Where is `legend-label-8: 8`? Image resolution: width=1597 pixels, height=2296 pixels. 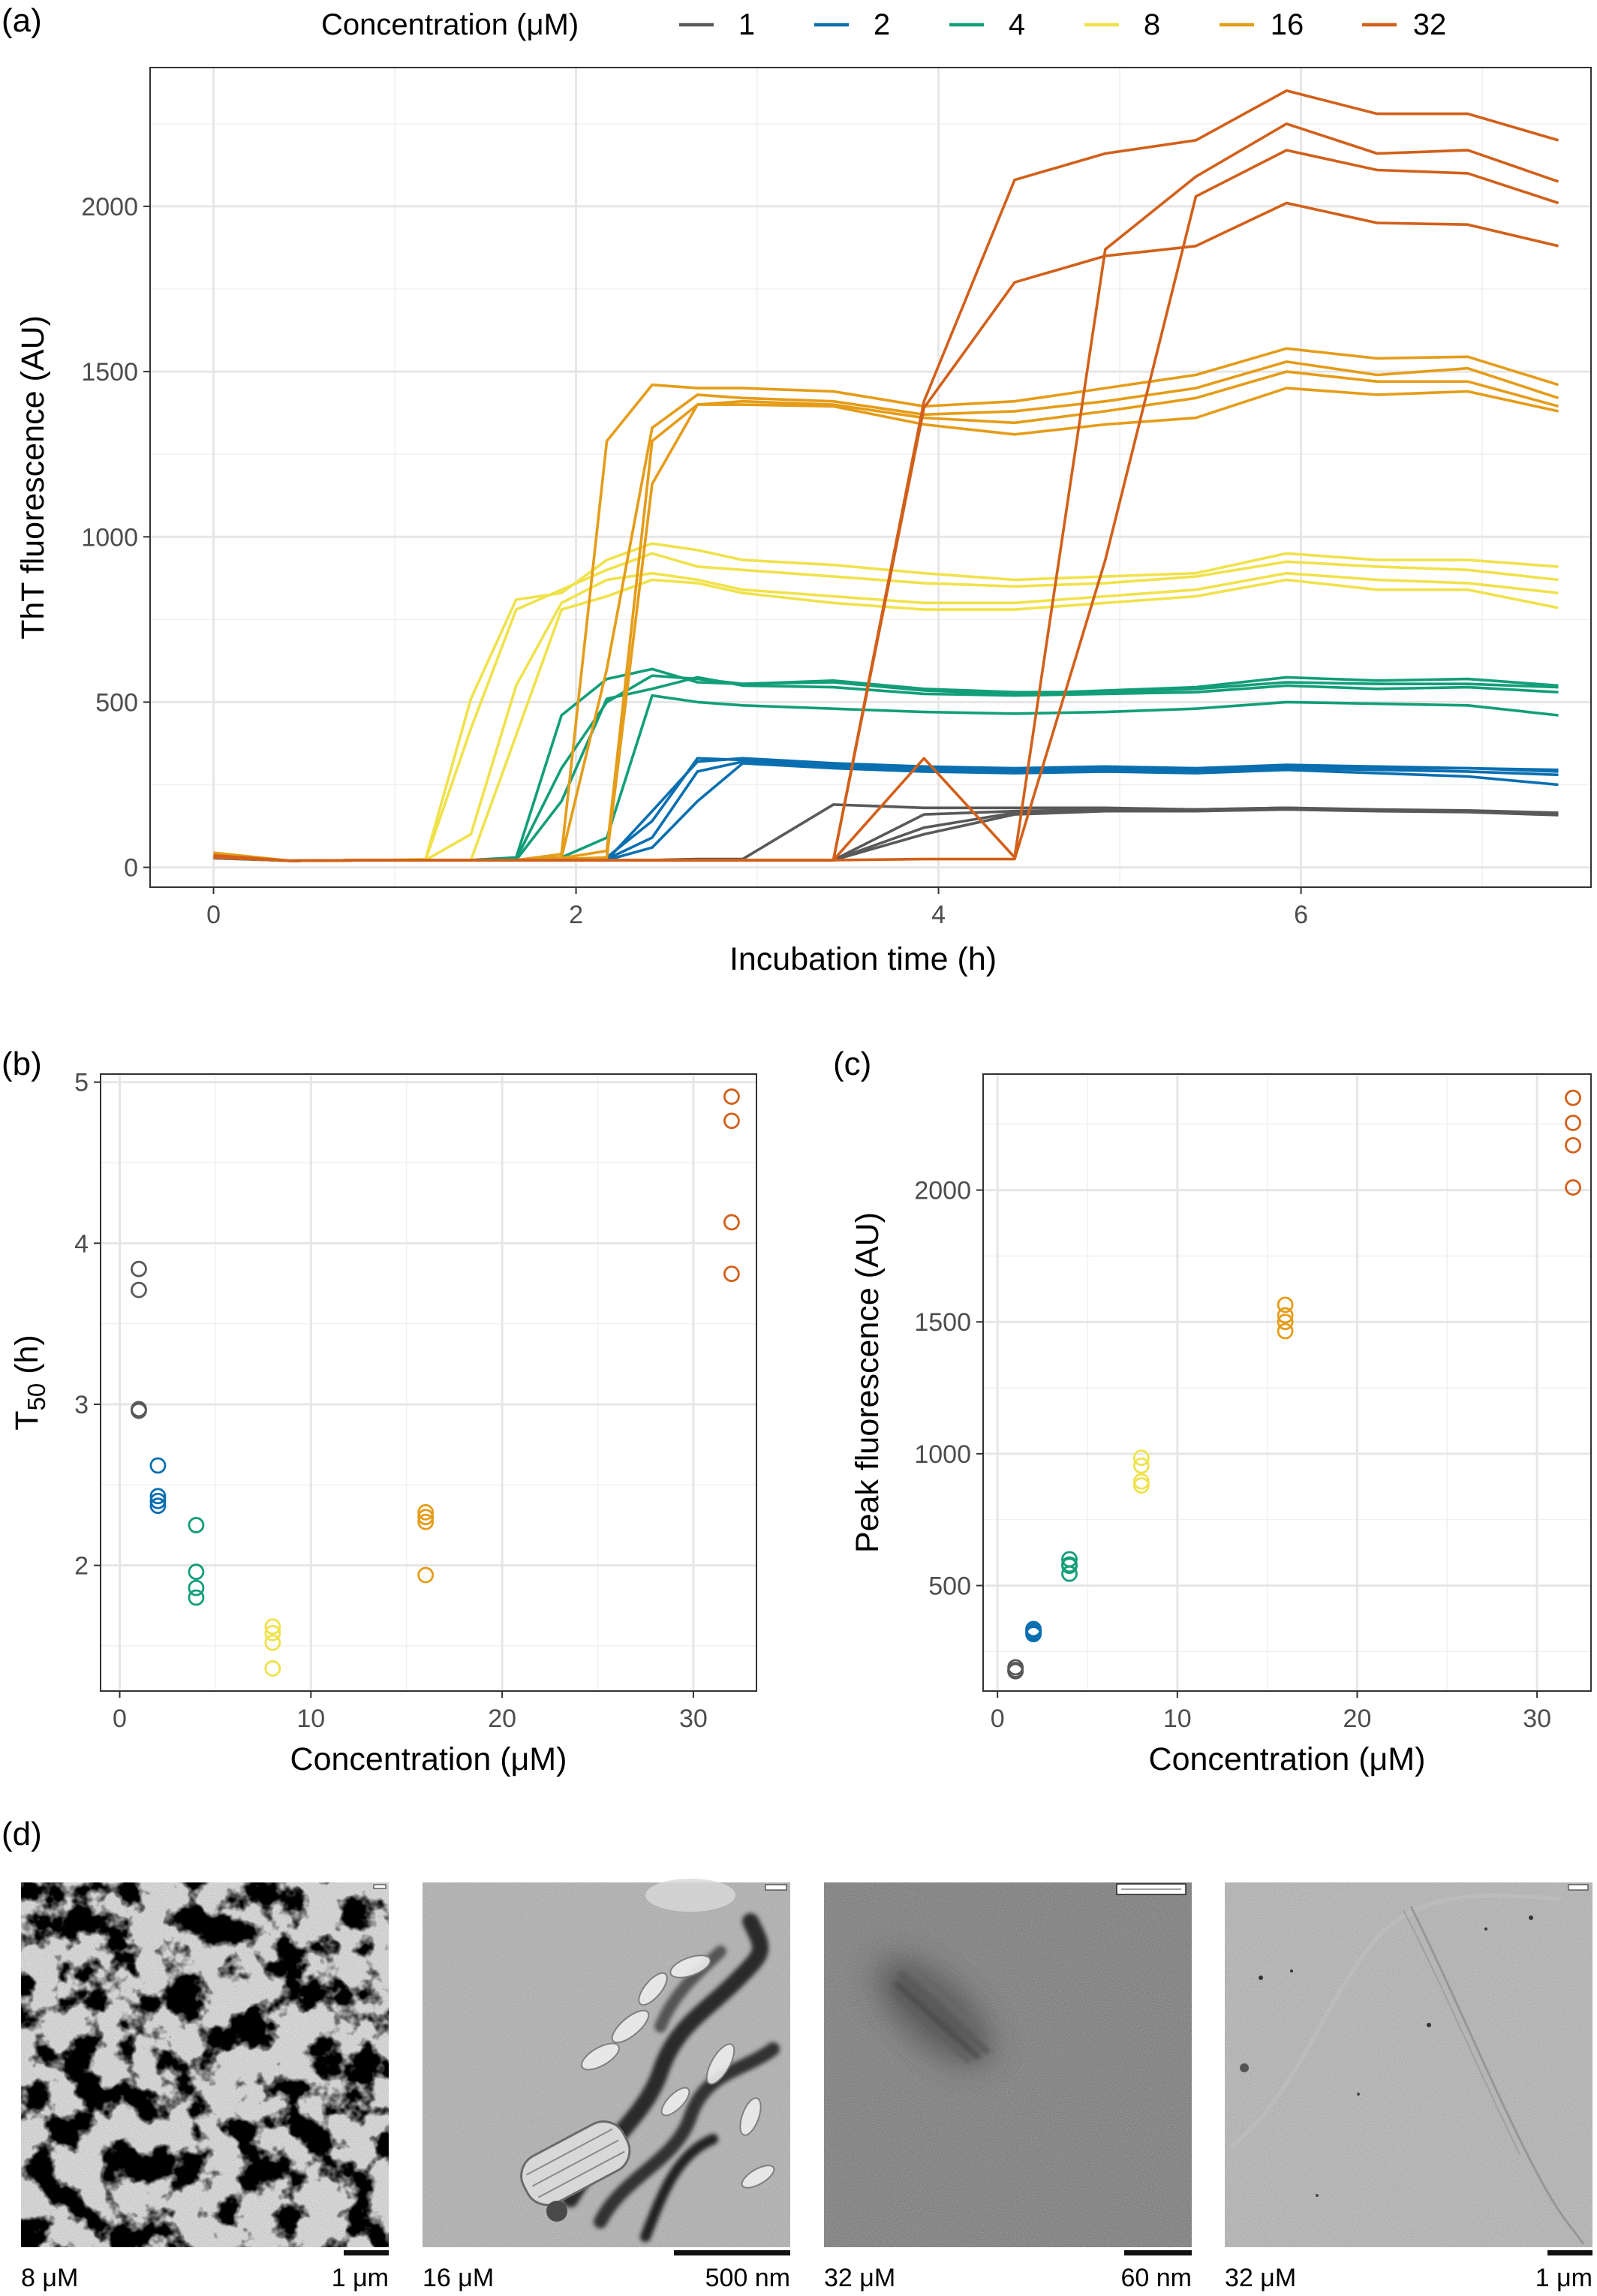
legend-label-8: 8 is located at coordinates (1152, 24).